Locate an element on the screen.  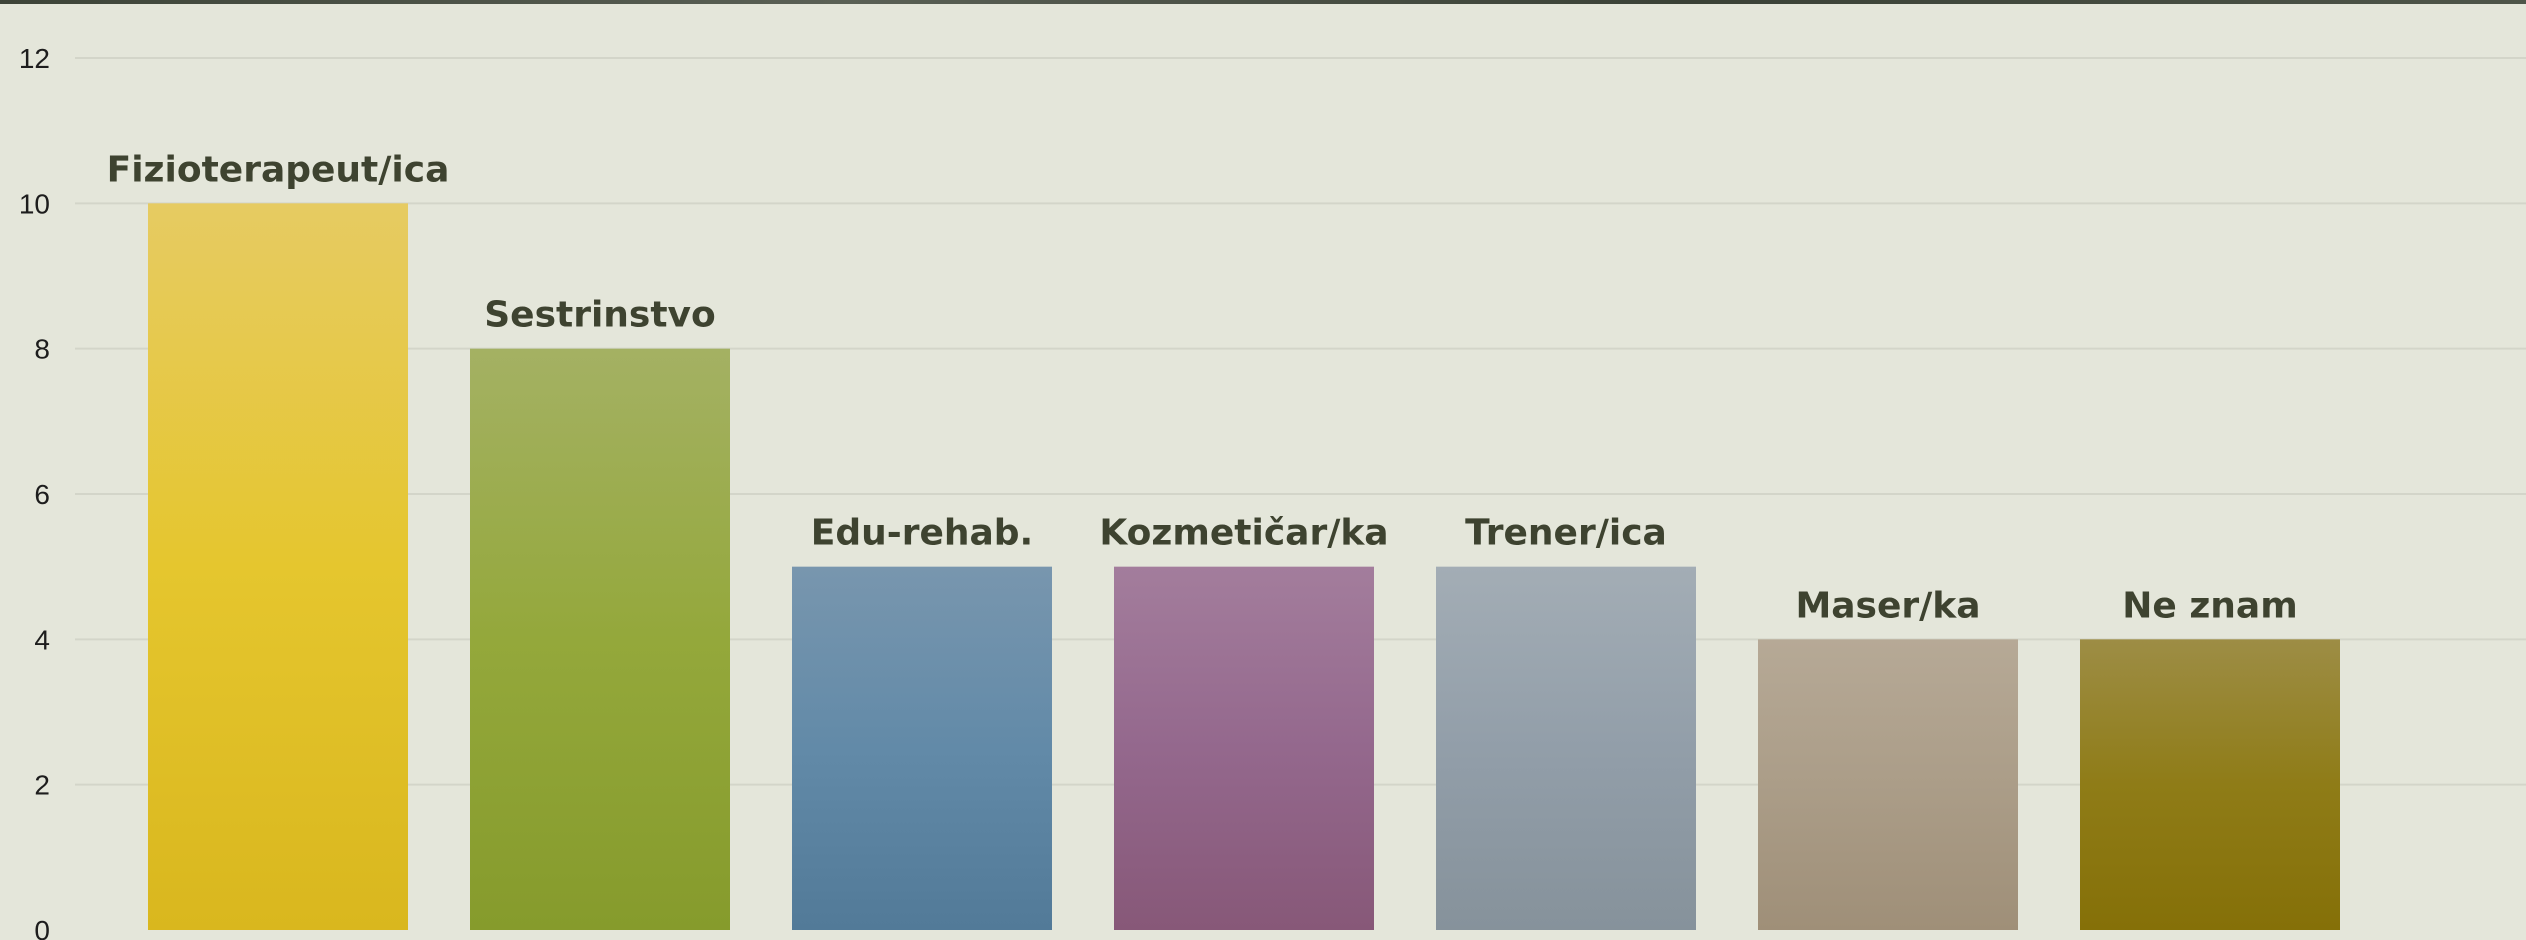
y-tick-label: 4 is located at coordinates (42, 639).